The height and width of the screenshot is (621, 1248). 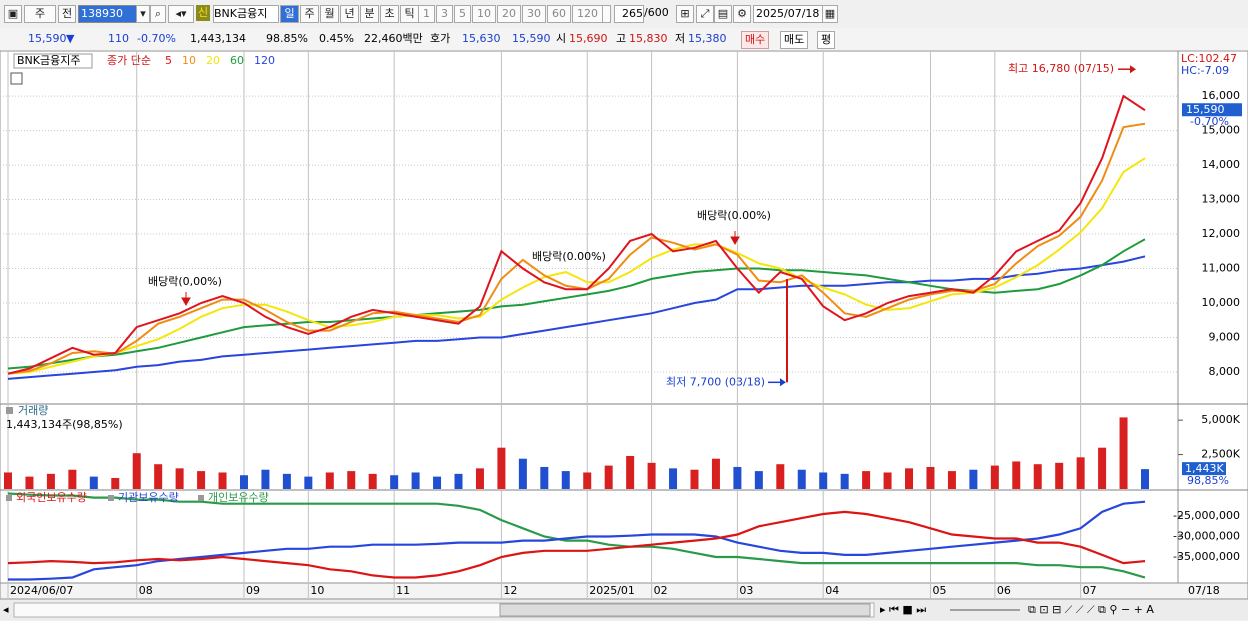 What do you see at coordinates (903, 609) in the screenshot?
I see `scroll-controls: ▸ ⏮ ■ ⏭` at bounding box center [903, 609].